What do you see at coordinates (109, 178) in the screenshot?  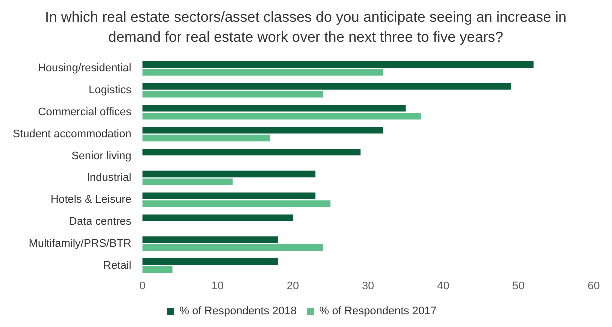 I see `y-tick-label: Industrial` at bounding box center [109, 178].